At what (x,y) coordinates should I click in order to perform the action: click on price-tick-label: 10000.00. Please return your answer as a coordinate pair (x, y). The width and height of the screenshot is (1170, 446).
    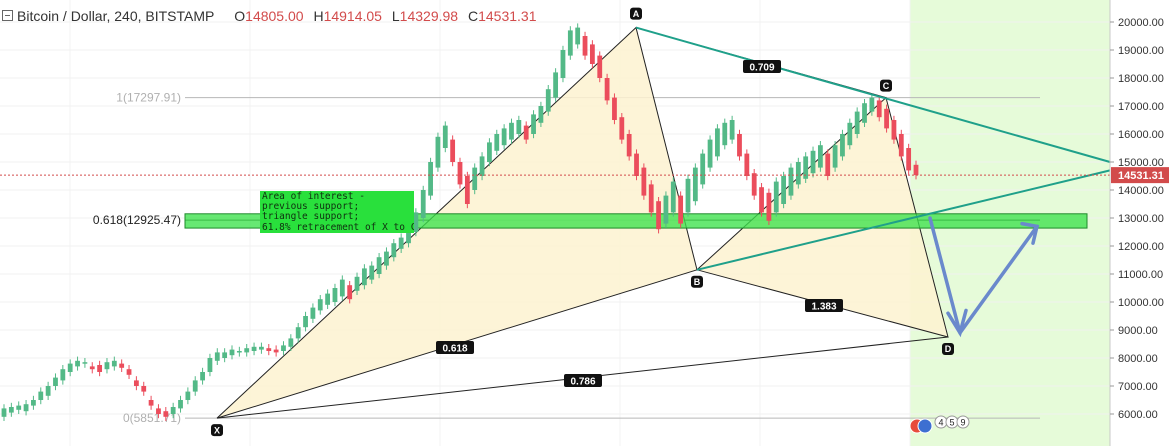
    Looking at the image, I should click on (1141, 303).